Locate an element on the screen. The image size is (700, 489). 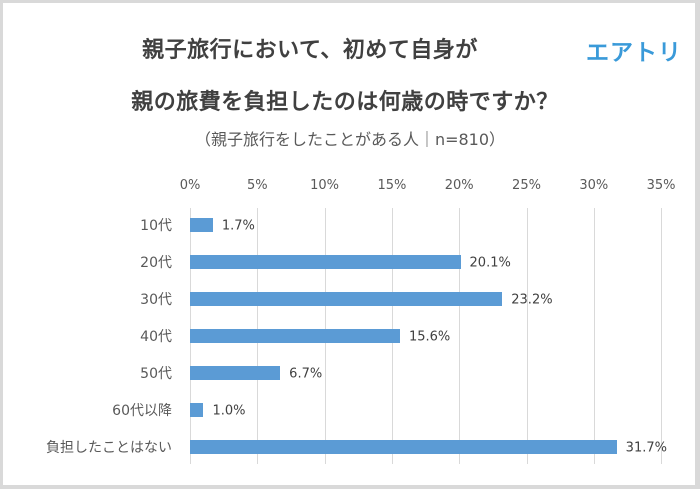
category-label: 10代 is located at coordinates (156, 226).